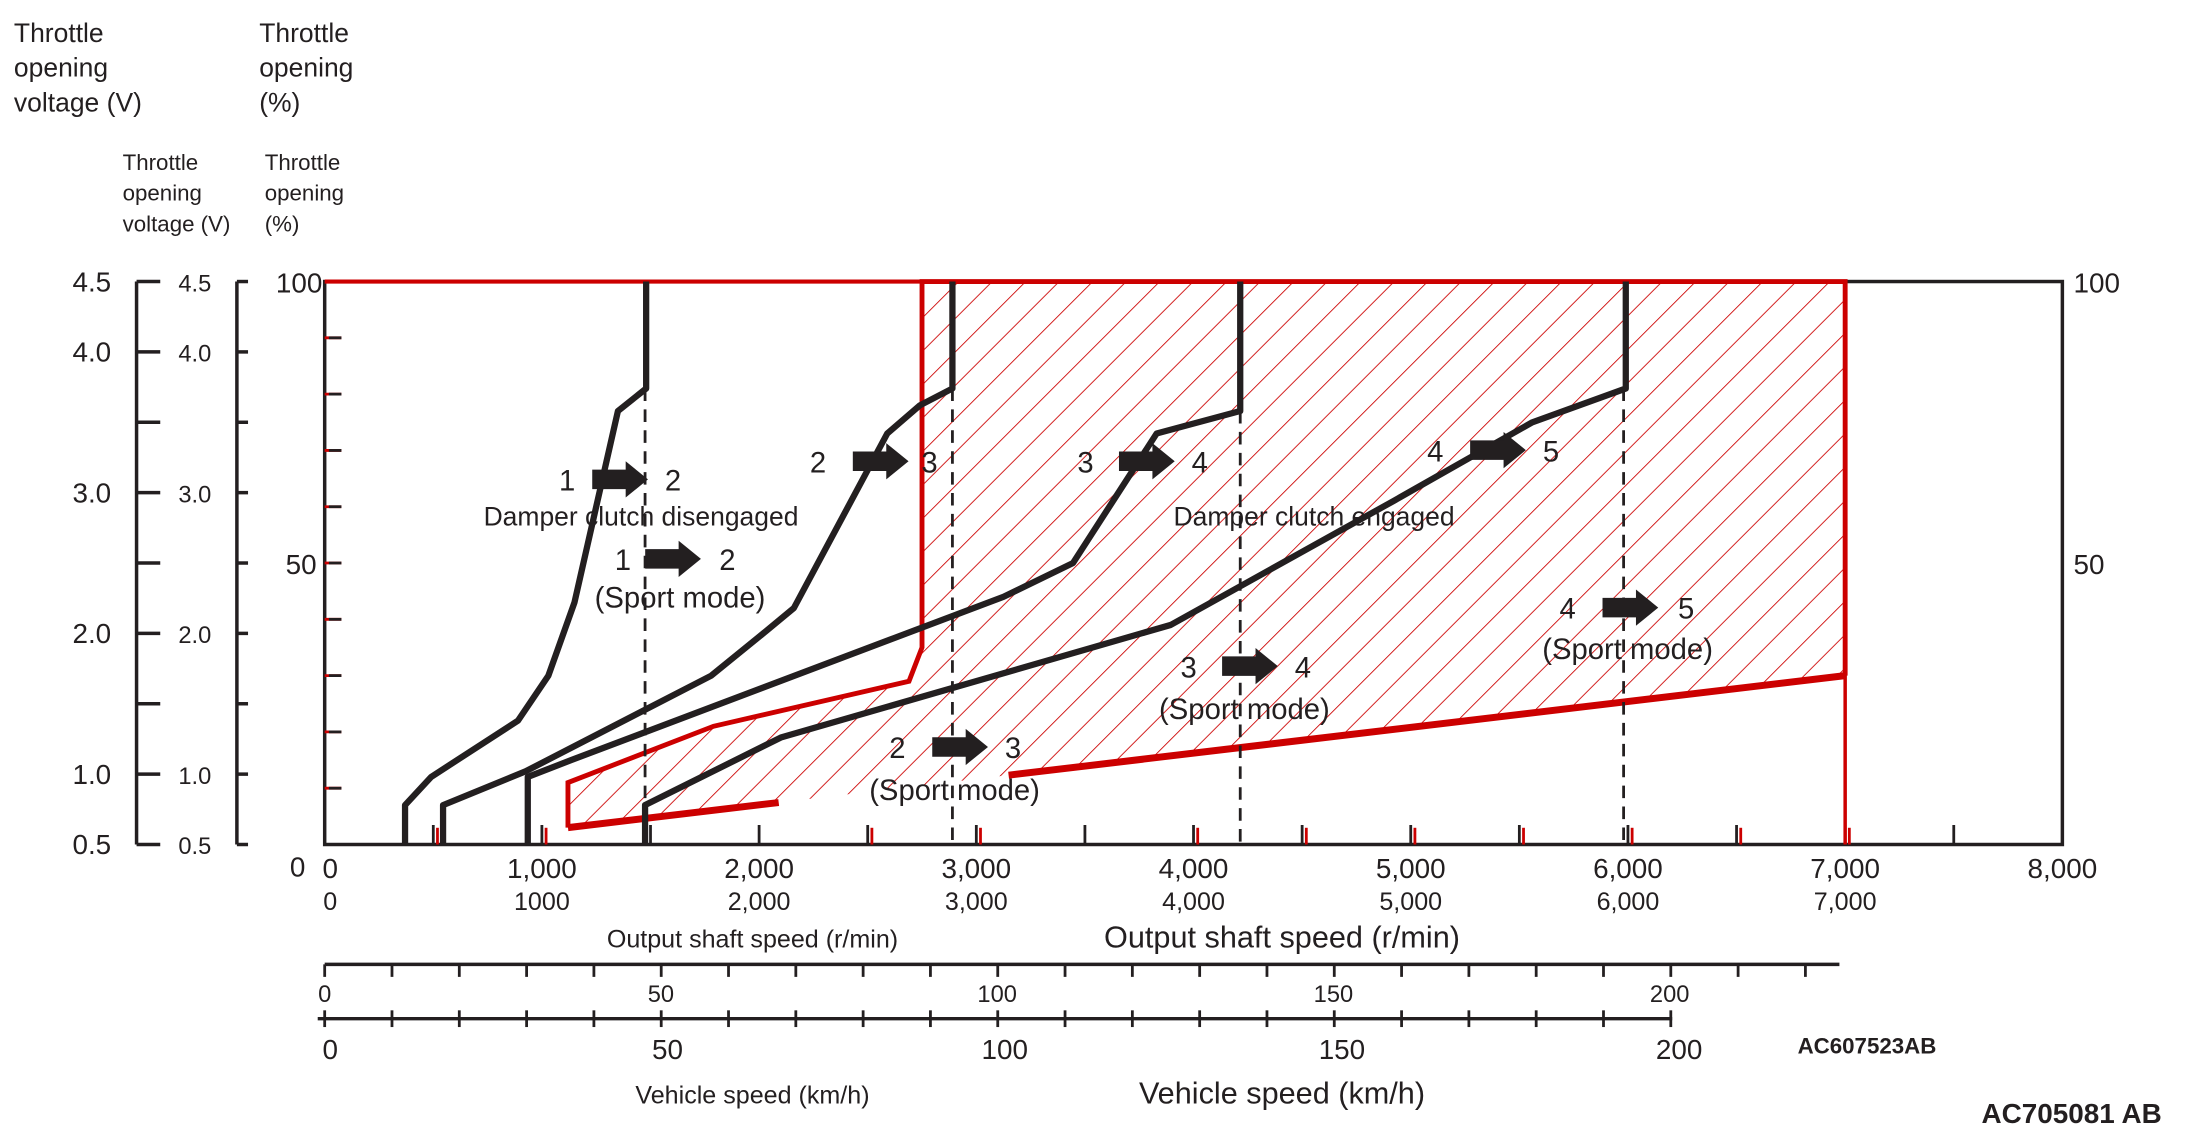  What do you see at coordinates (1282, 938) in the screenshot?
I see `x-axis-label-large: Output shaft speed (r/min)` at bounding box center [1282, 938].